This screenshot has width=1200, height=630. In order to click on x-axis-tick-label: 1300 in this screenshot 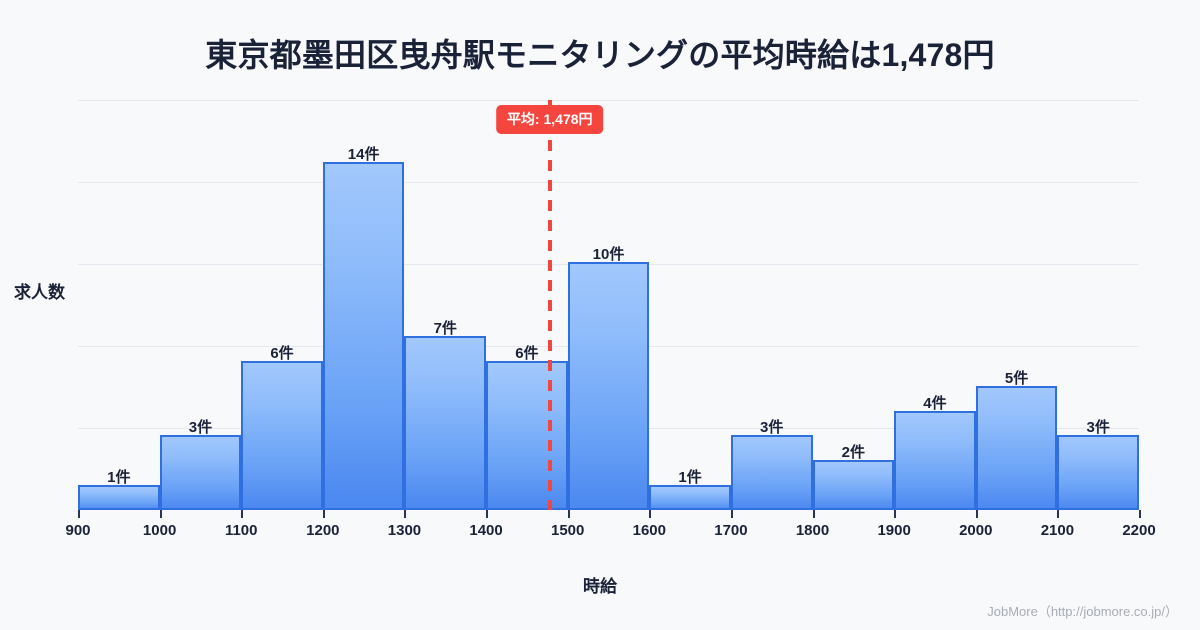, I will do `click(404, 530)`.